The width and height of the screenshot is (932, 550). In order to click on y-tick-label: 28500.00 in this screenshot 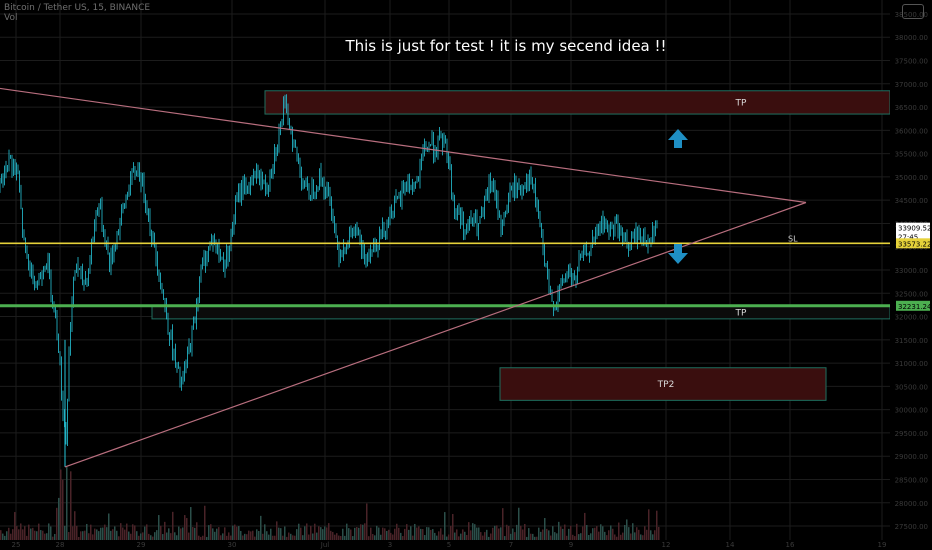, I will do `click(911, 480)`.